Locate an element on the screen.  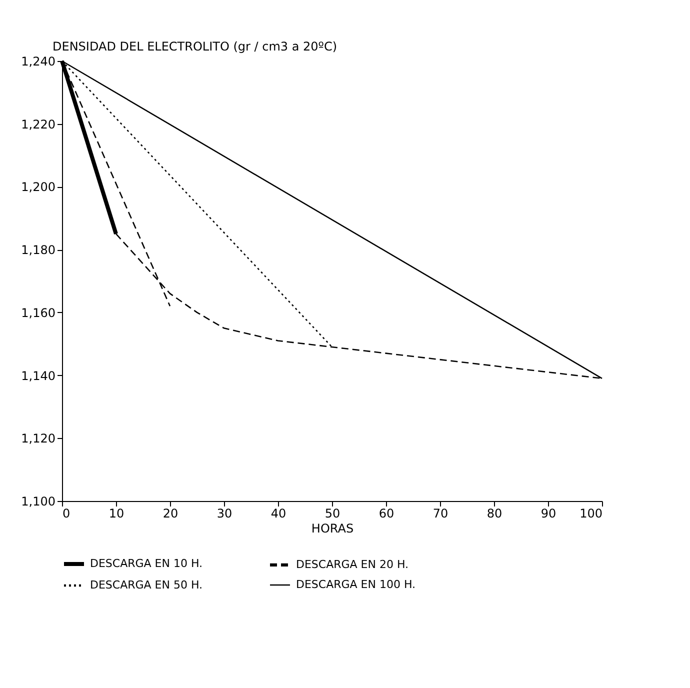
x-tick-label: 80 is located at coordinates (494, 513).